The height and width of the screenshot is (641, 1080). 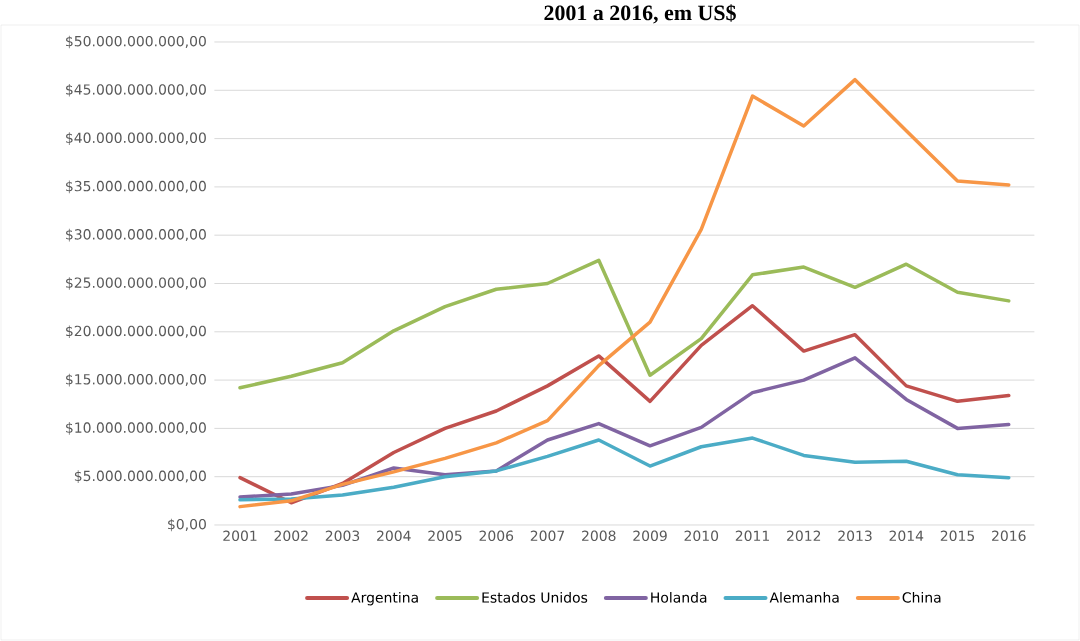 What do you see at coordinates (394, 536) in the screenshot?
I see `x-tick-label: 2004` at bounding box center [394, 536].